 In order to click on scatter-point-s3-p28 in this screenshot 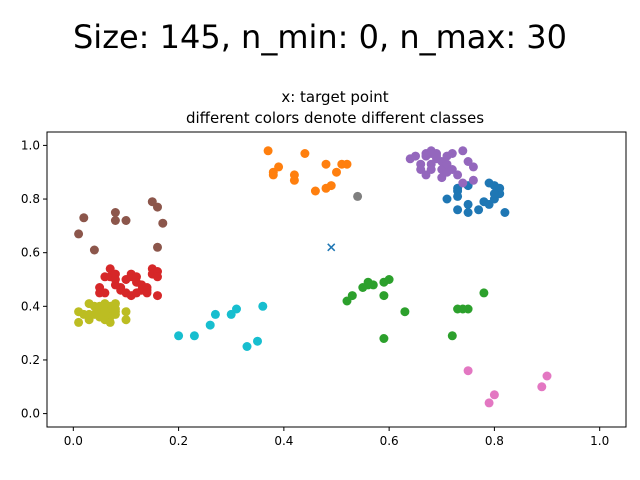, I will do `click(147, 293)`.